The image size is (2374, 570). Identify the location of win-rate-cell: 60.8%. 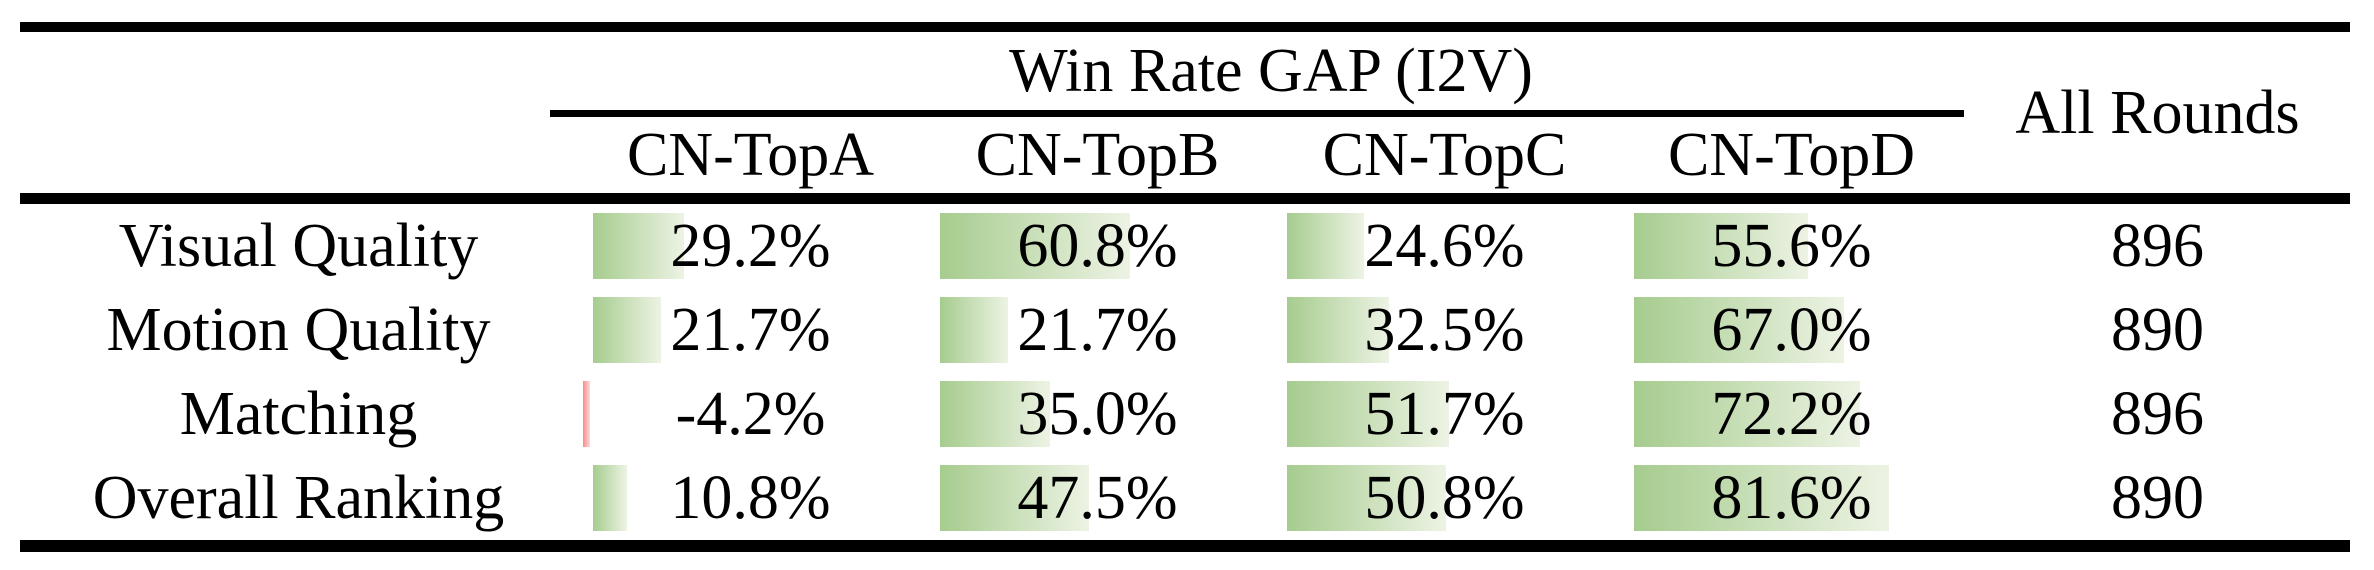
(1097, 246).